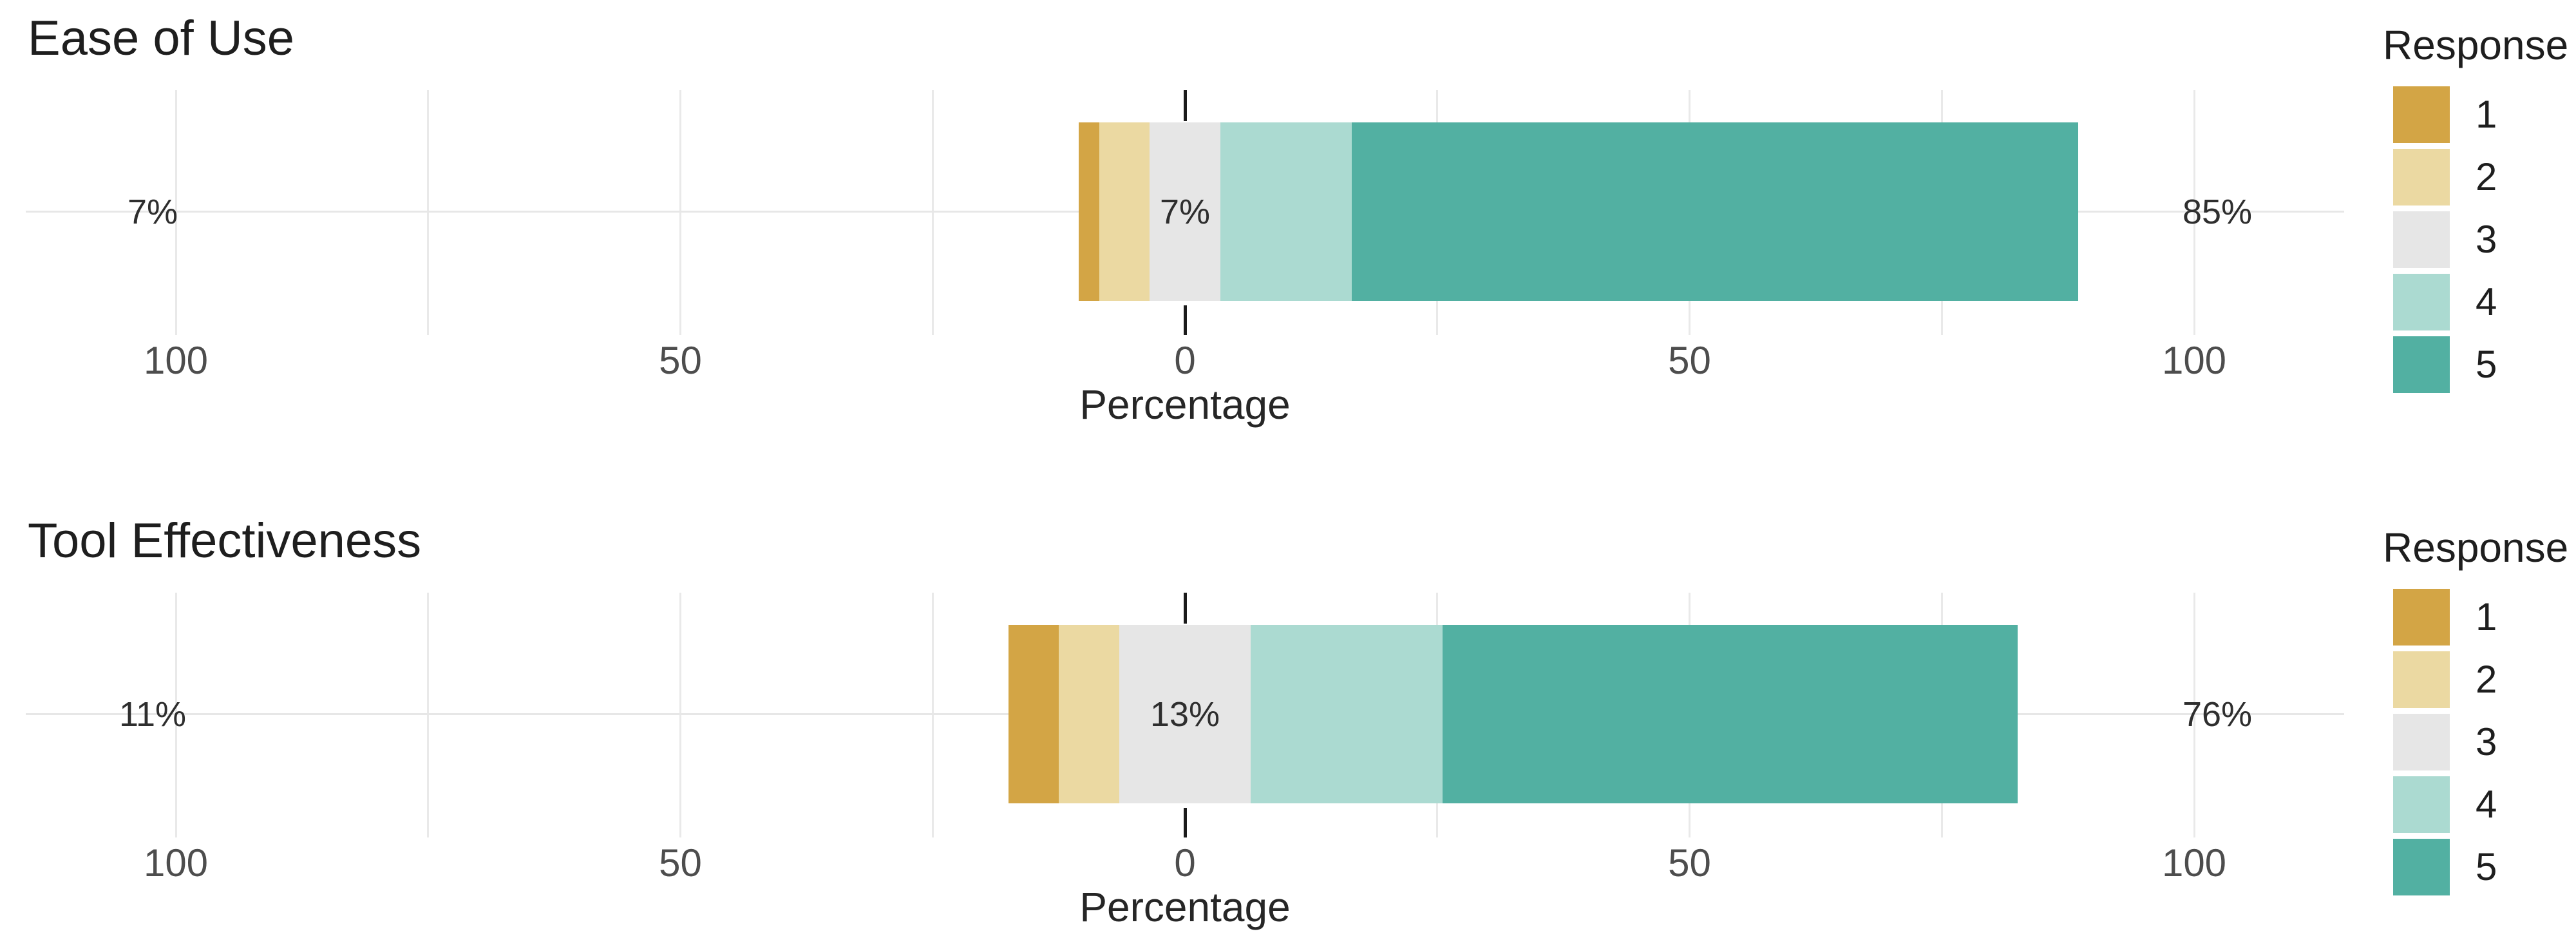 The image size is (2576, 947). What do you see at coordinates (152, 212) in the screenshot?
I see `negative-share-label: 7%` at bounding box center [152, 212].